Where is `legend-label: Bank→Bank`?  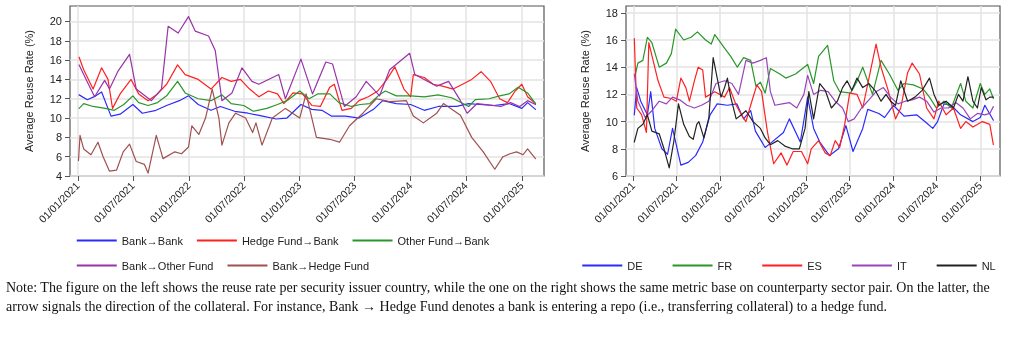 legend-label: Bank→Bank is located at coordinates (152, 240).